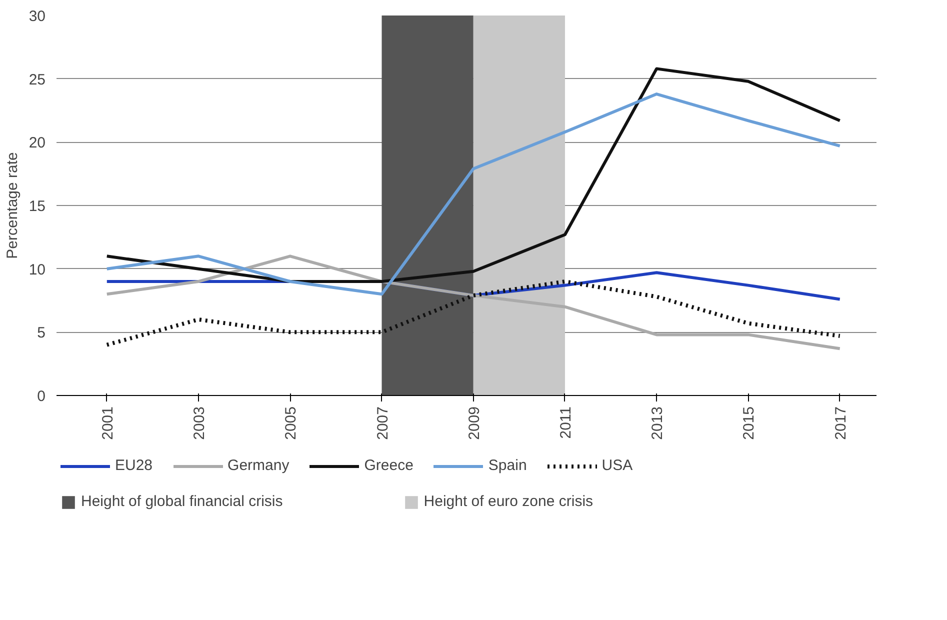 This screenshot has height=620, width=947. What do you see at coordinates (37, 16) in the screenshot?
I see `y-tick-label: 30` at bounding box center [37, 16].